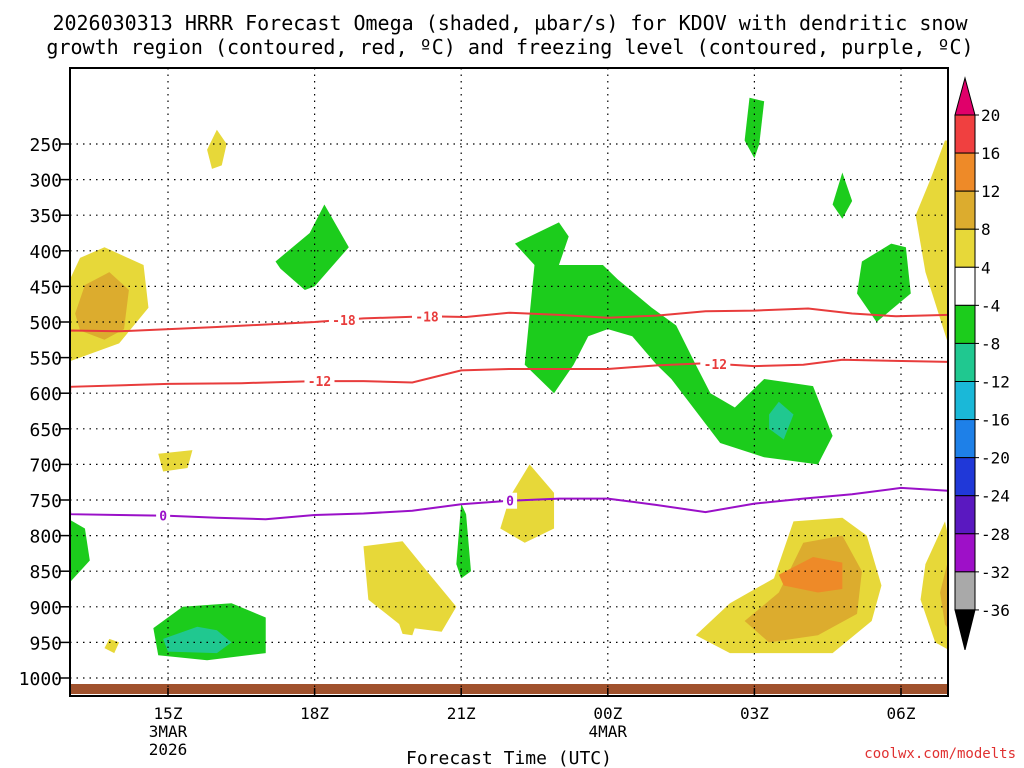 The width and height of the screenshot is (1024, 768). What do you see at coordinates (45, 572) in the screenshot?
I see `ytick-label-850: 850` at bounding box center [45, 572].